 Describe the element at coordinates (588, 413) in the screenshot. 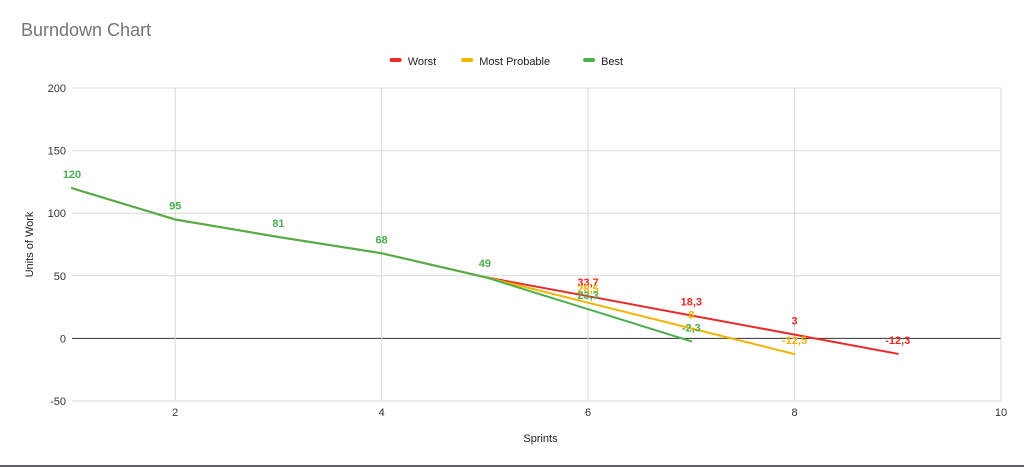

I see `x-tick-label: 6` at that location.